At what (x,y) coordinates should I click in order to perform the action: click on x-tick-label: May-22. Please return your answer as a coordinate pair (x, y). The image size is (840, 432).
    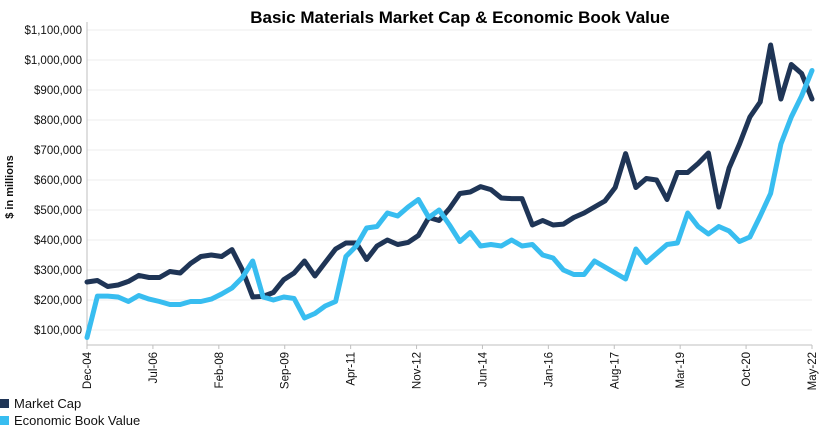
    Looking at the image, I should click on (813, 371).